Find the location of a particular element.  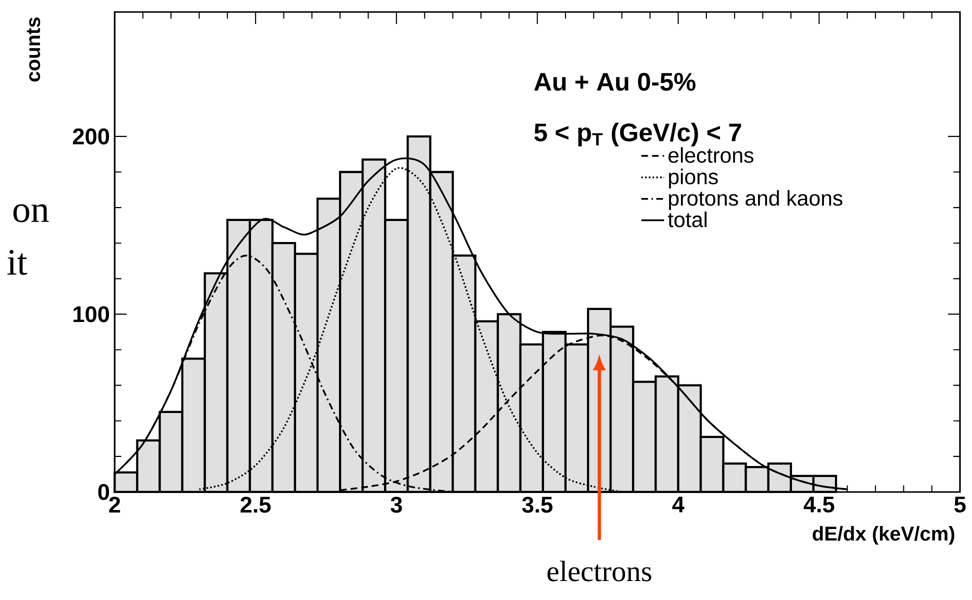

x-tick-label: 2 is located at coordinates (114, 504).